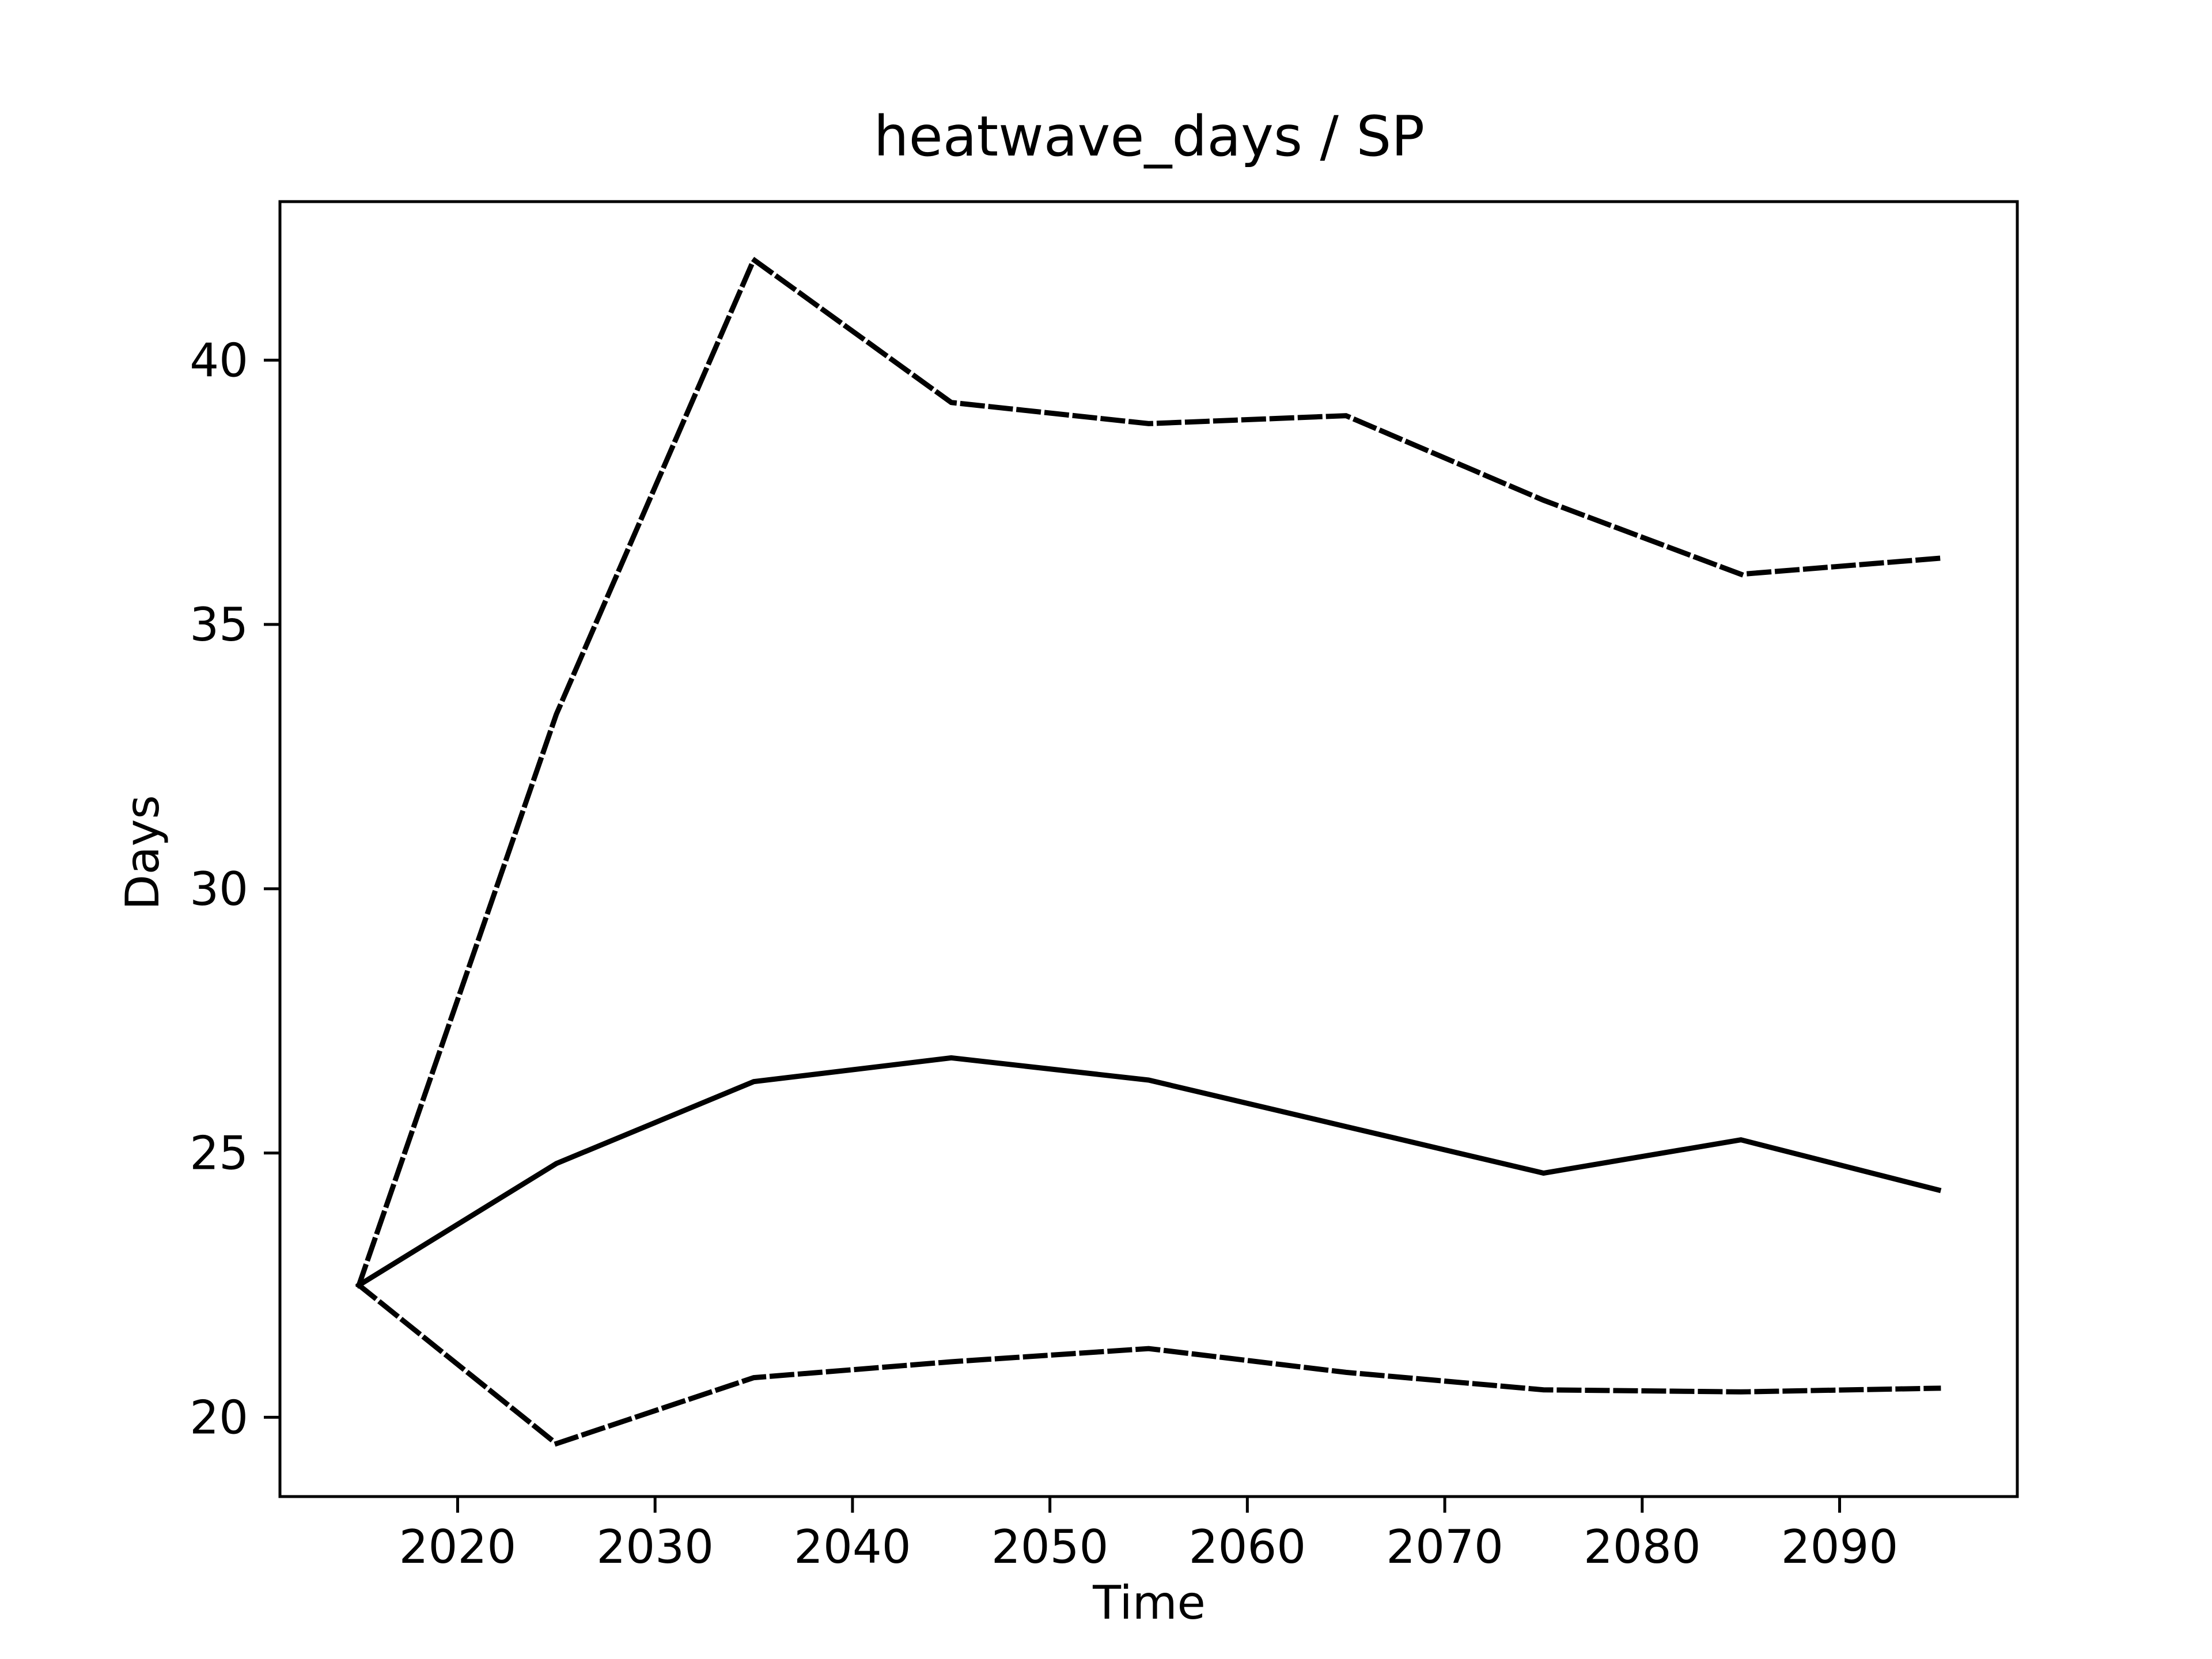 This screenshot has width=2212, height=1659. Describe the element at coordinates (1050, 1547) in the screenshot. I see `x-tick-label: 2050` at that location.